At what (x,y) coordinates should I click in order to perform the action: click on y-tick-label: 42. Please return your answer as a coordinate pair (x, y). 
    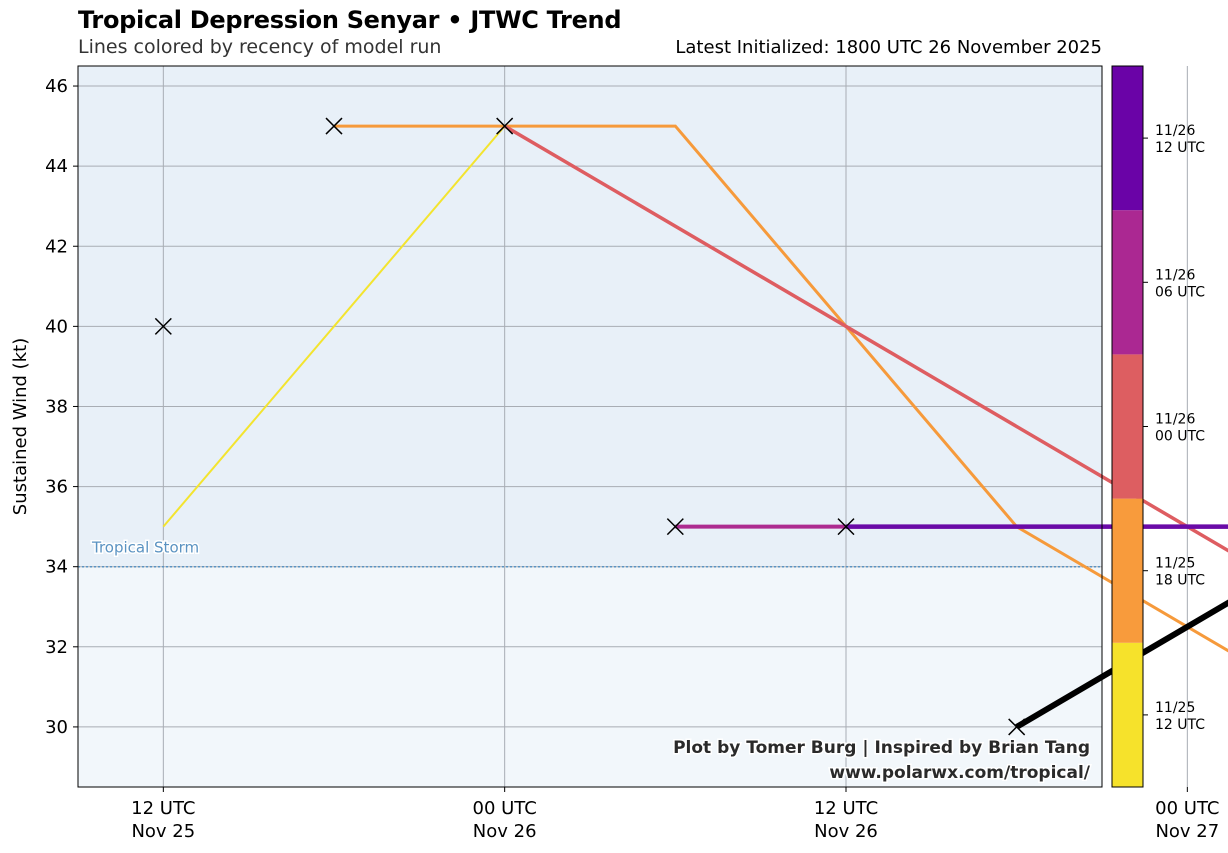
    Looking at the image, I should click on (56, 246).